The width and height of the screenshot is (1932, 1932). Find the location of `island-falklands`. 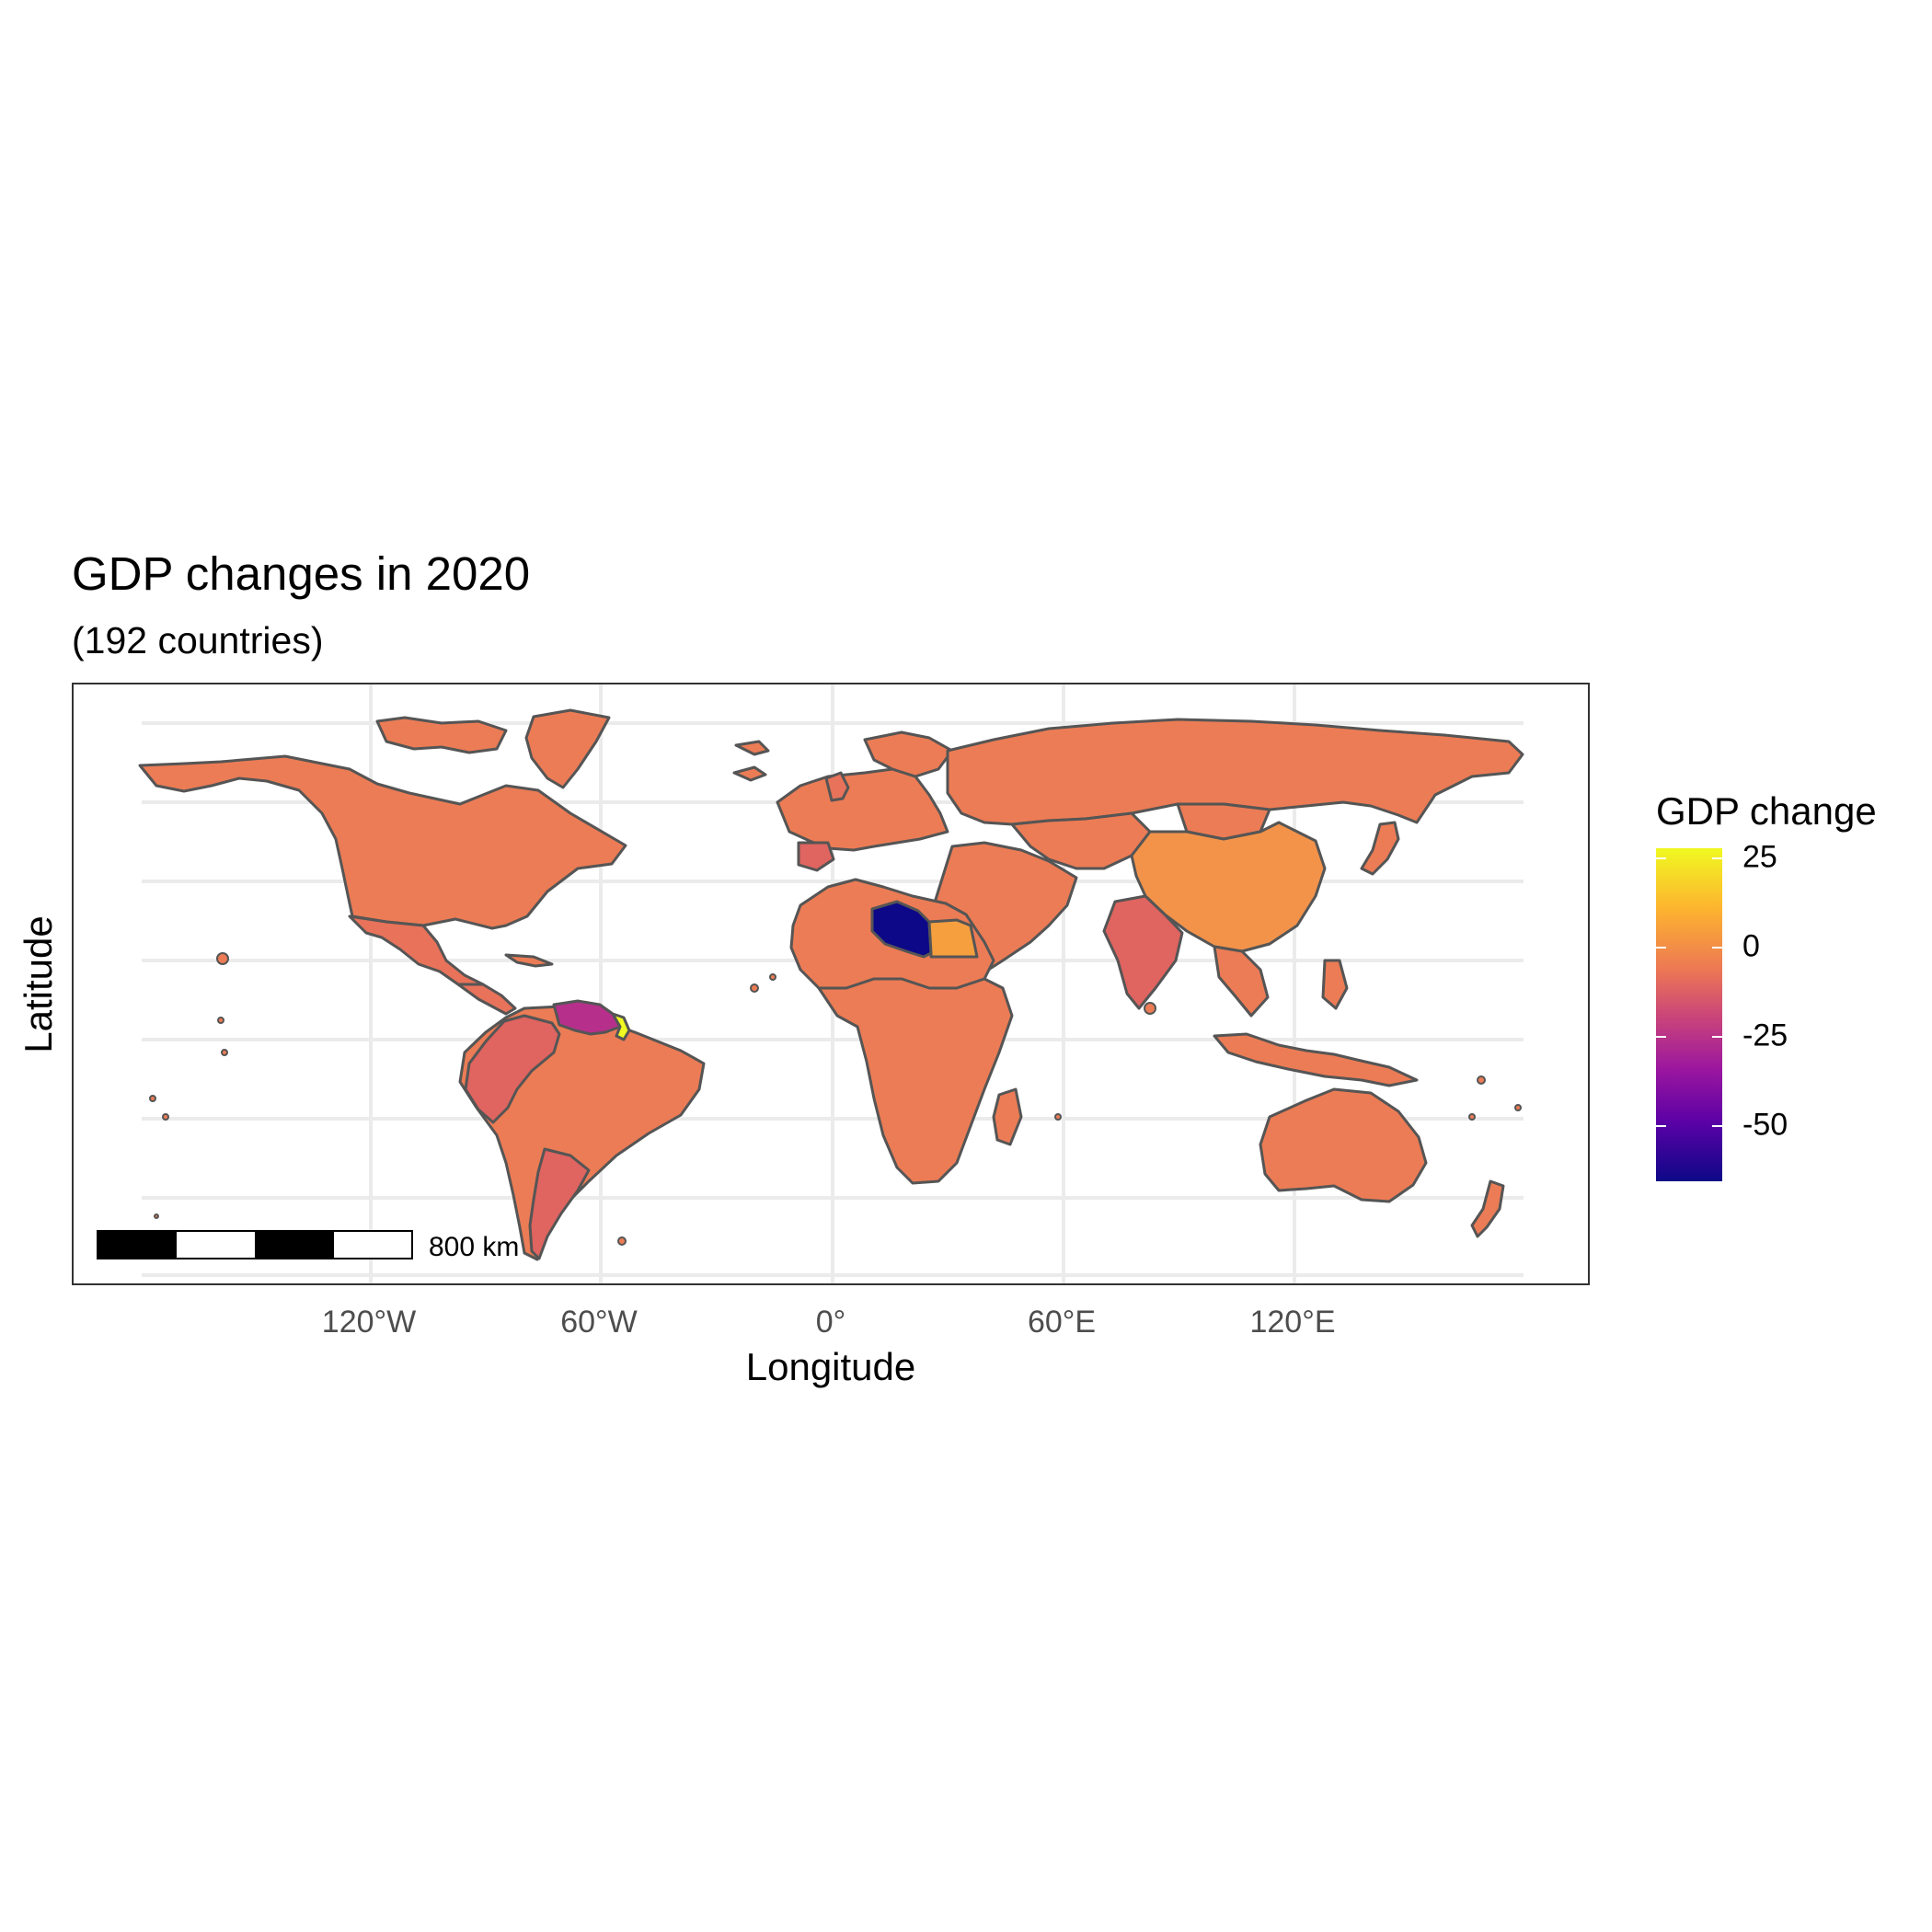

island-falklands is located at coordinates (622, 1241).